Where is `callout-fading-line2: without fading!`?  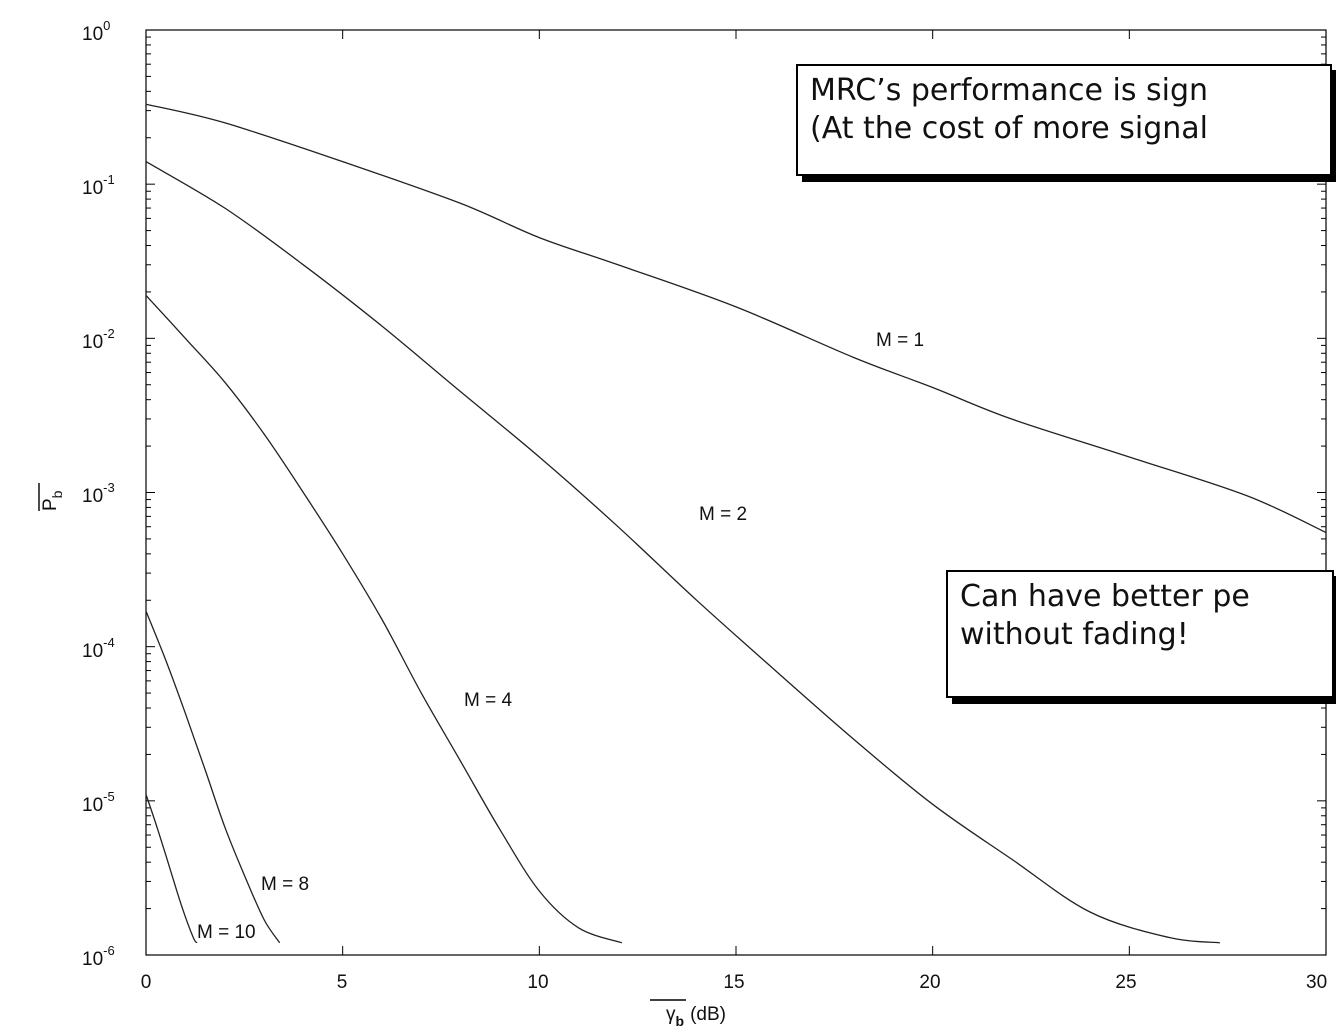
callout-fading-line2: without fading! is located at coordinates (1074, 634).